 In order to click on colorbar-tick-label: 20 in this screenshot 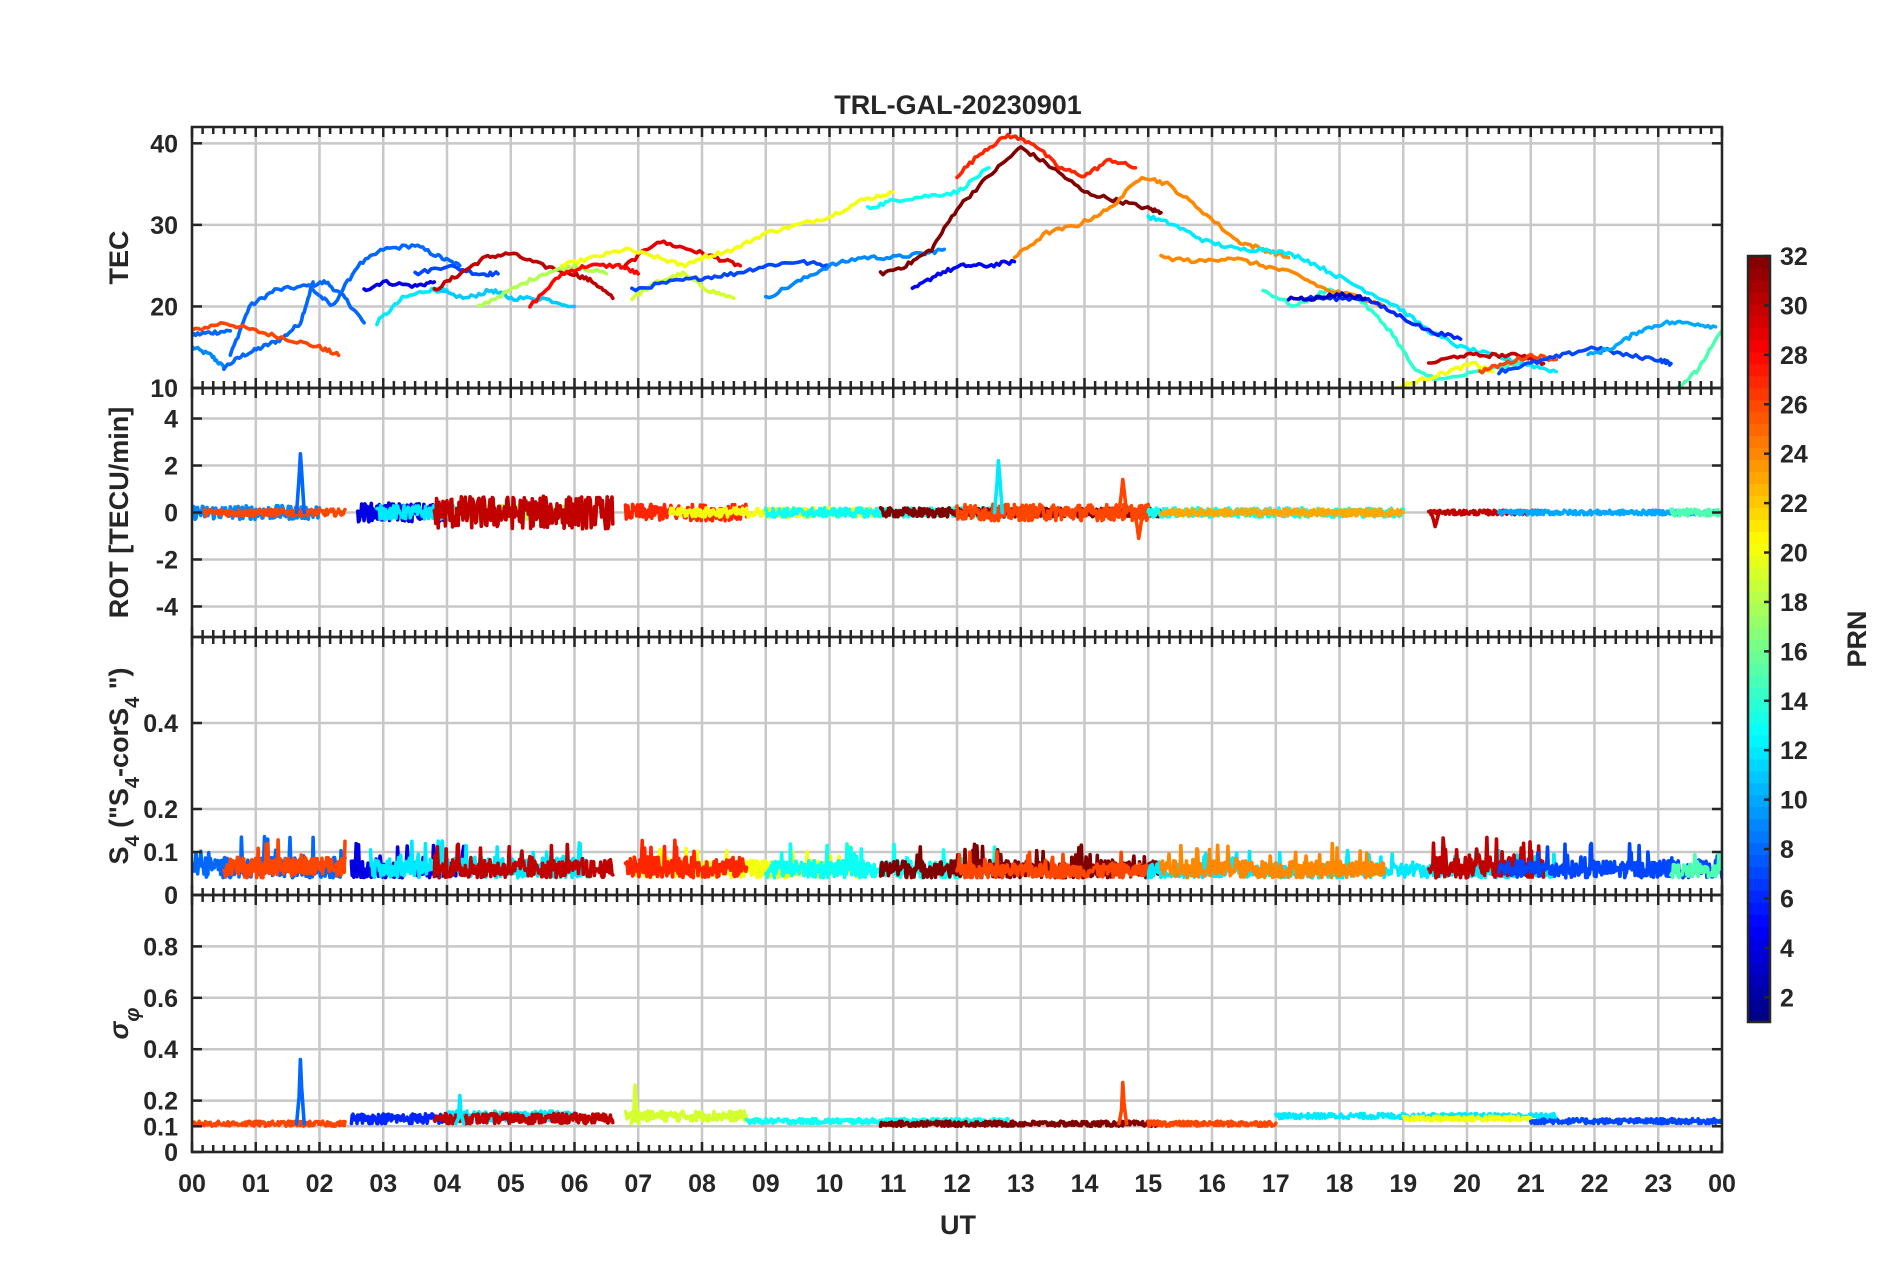, I will do `click(1794, 554)`.